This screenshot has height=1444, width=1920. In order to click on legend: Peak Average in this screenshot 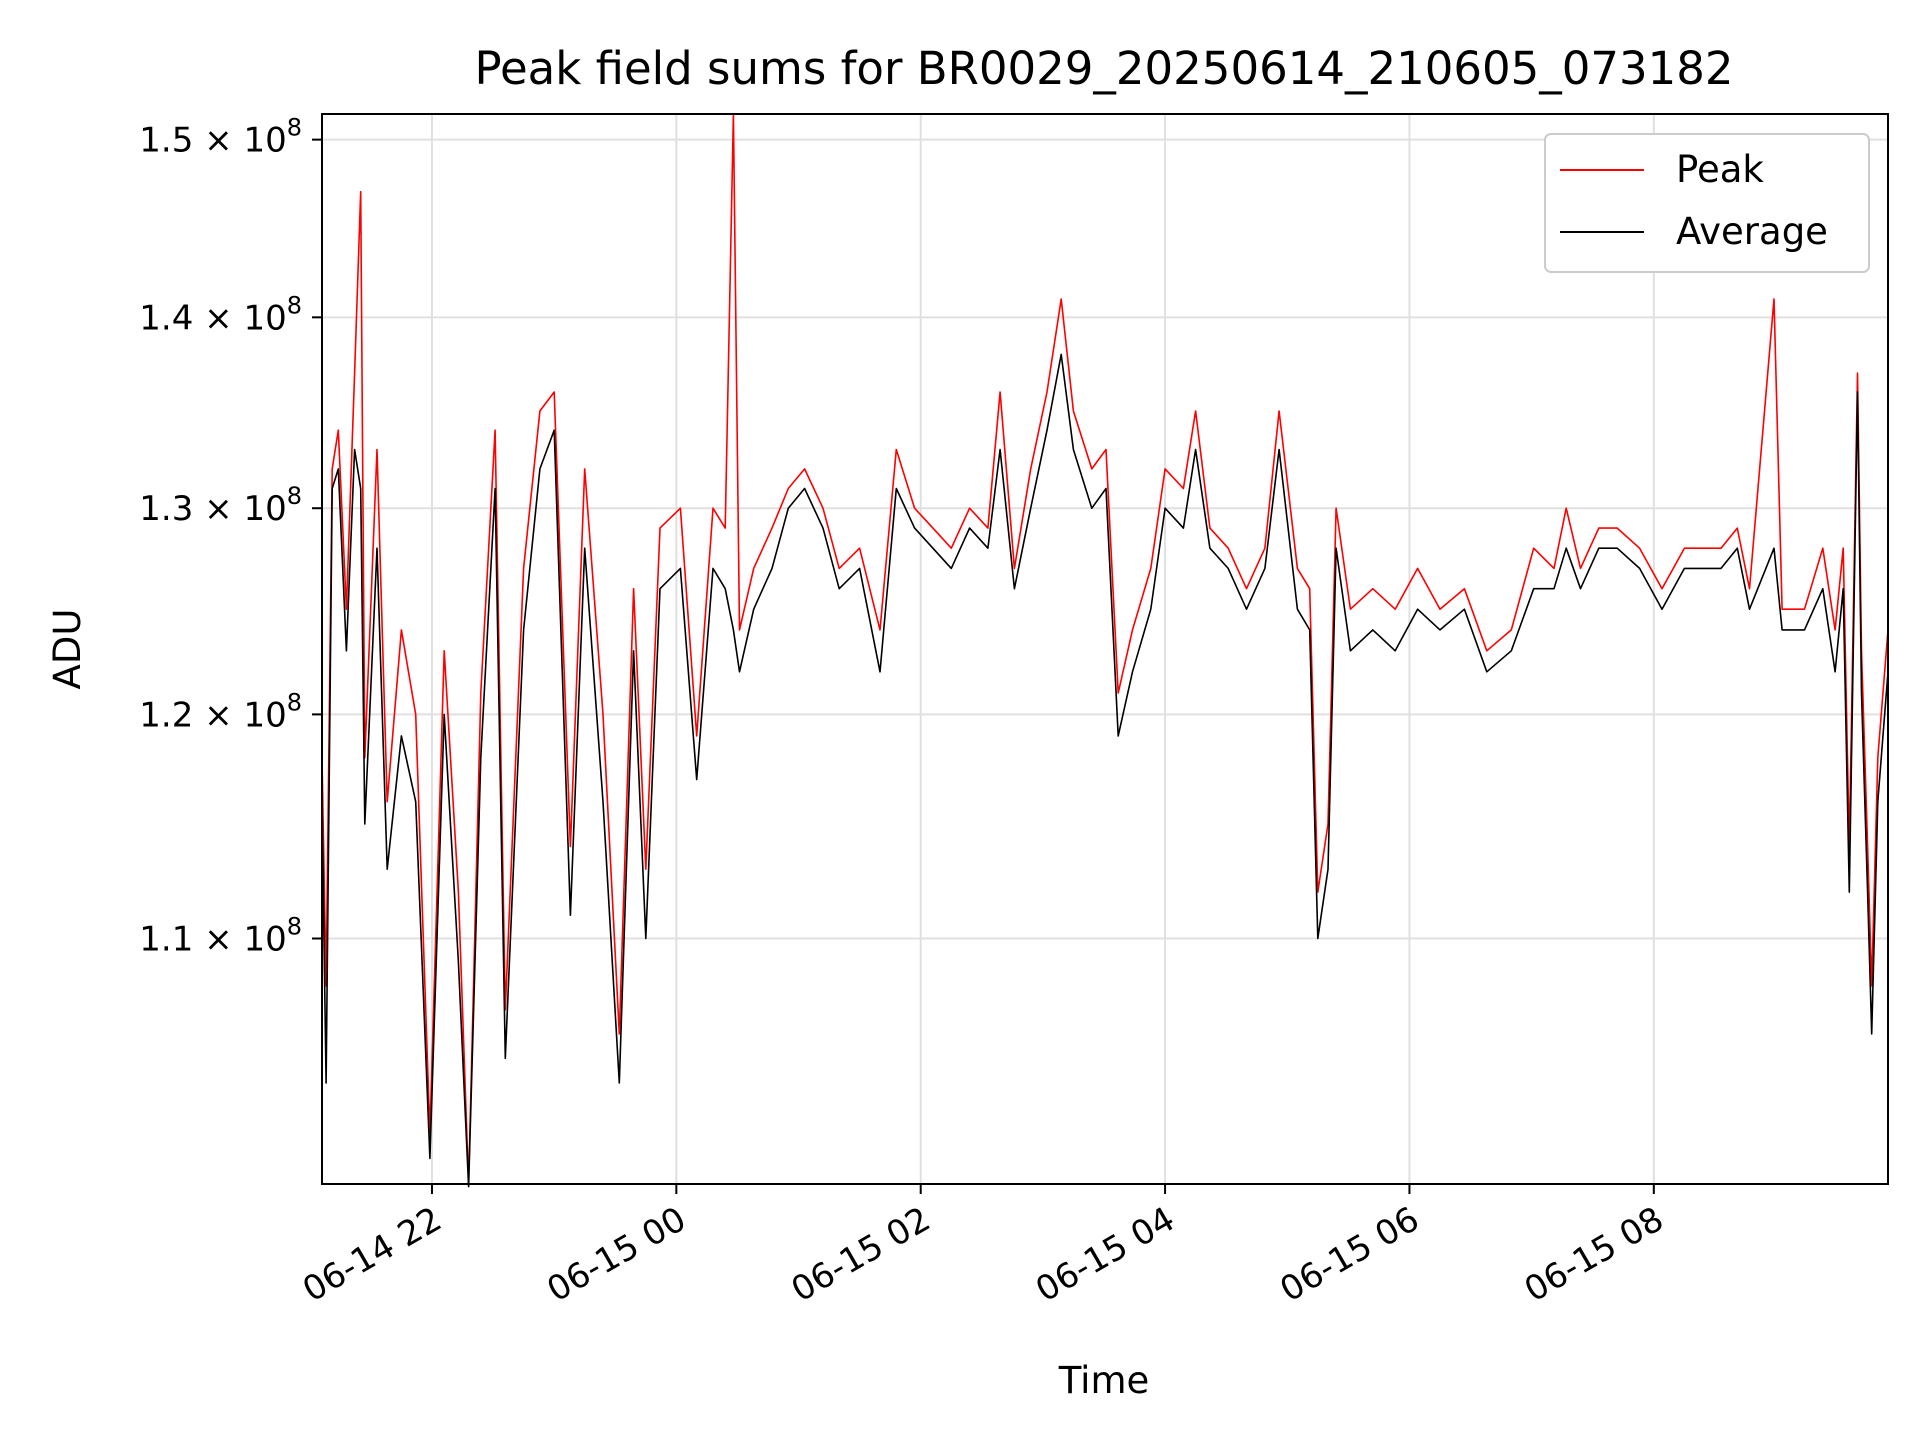, I will do `click(1707, 203)`.